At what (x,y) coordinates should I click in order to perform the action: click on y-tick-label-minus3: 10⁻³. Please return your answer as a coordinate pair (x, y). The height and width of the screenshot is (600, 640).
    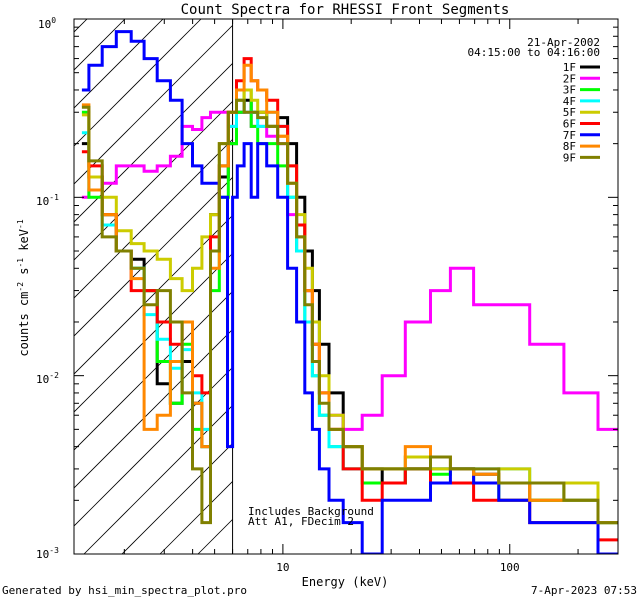
    Looking at the image, I should click on (47, 553).